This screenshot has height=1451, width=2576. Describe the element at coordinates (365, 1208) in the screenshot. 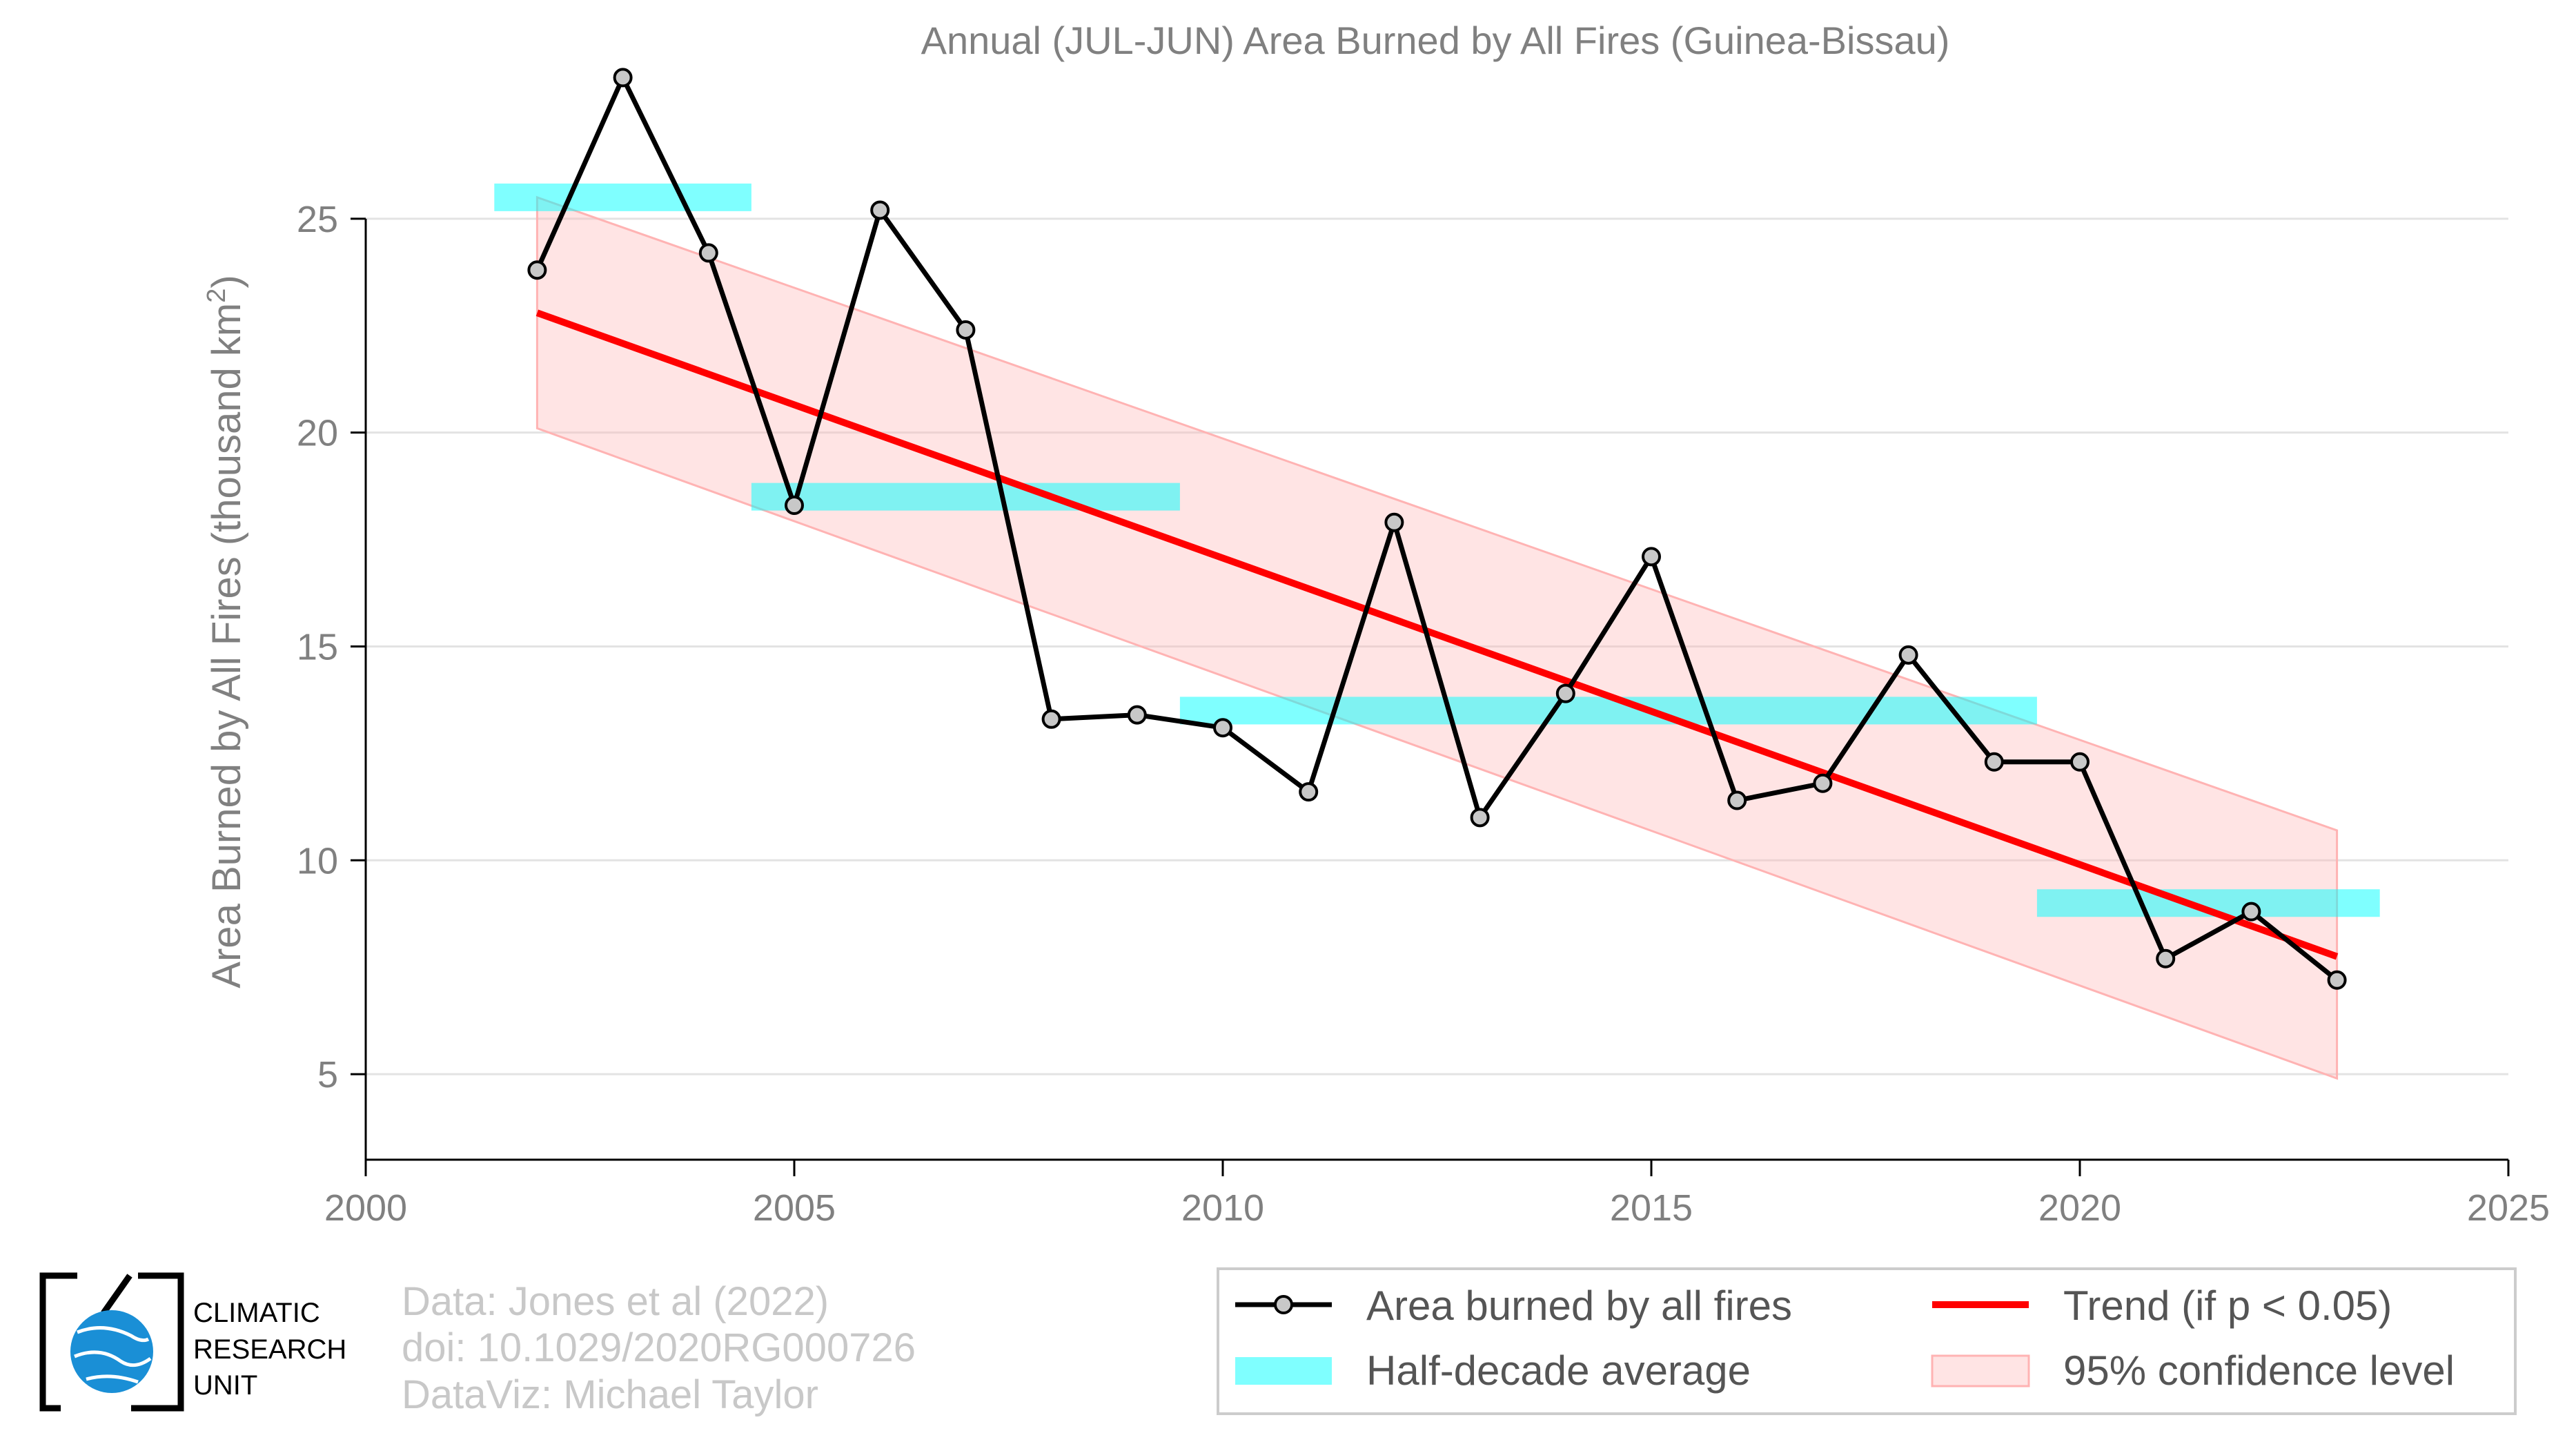

I see `x-tick-label: 2000` at that location.